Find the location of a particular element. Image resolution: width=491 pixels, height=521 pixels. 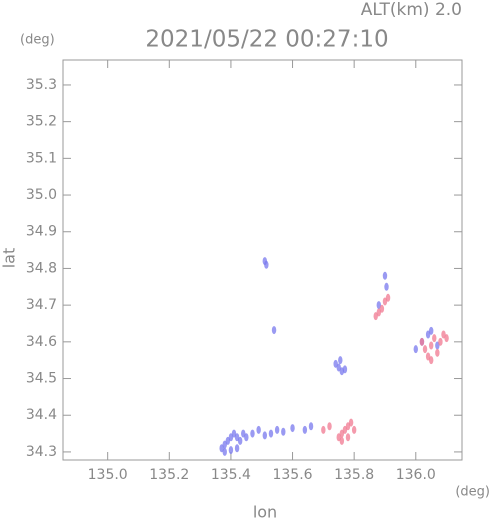

subtitle: ALT(km) 2.0 is located at coordinates (411, 10).